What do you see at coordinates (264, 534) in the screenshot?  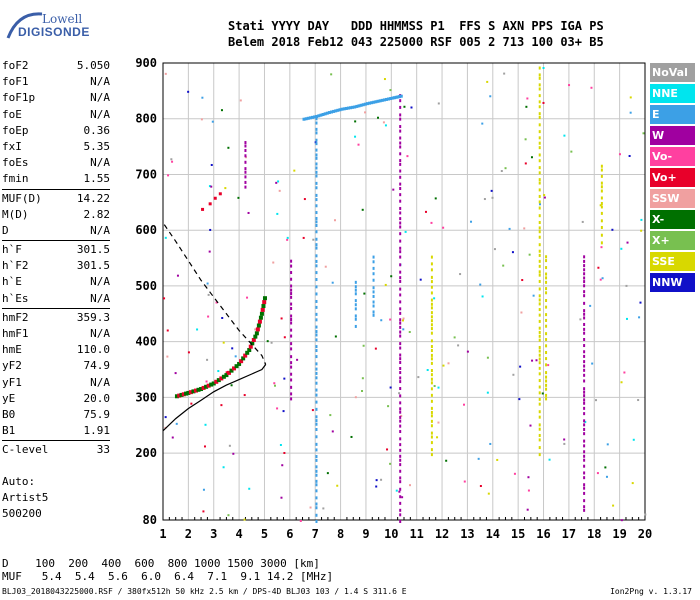 I see `x-tick-label: 5` at bounding box center [264, 534].